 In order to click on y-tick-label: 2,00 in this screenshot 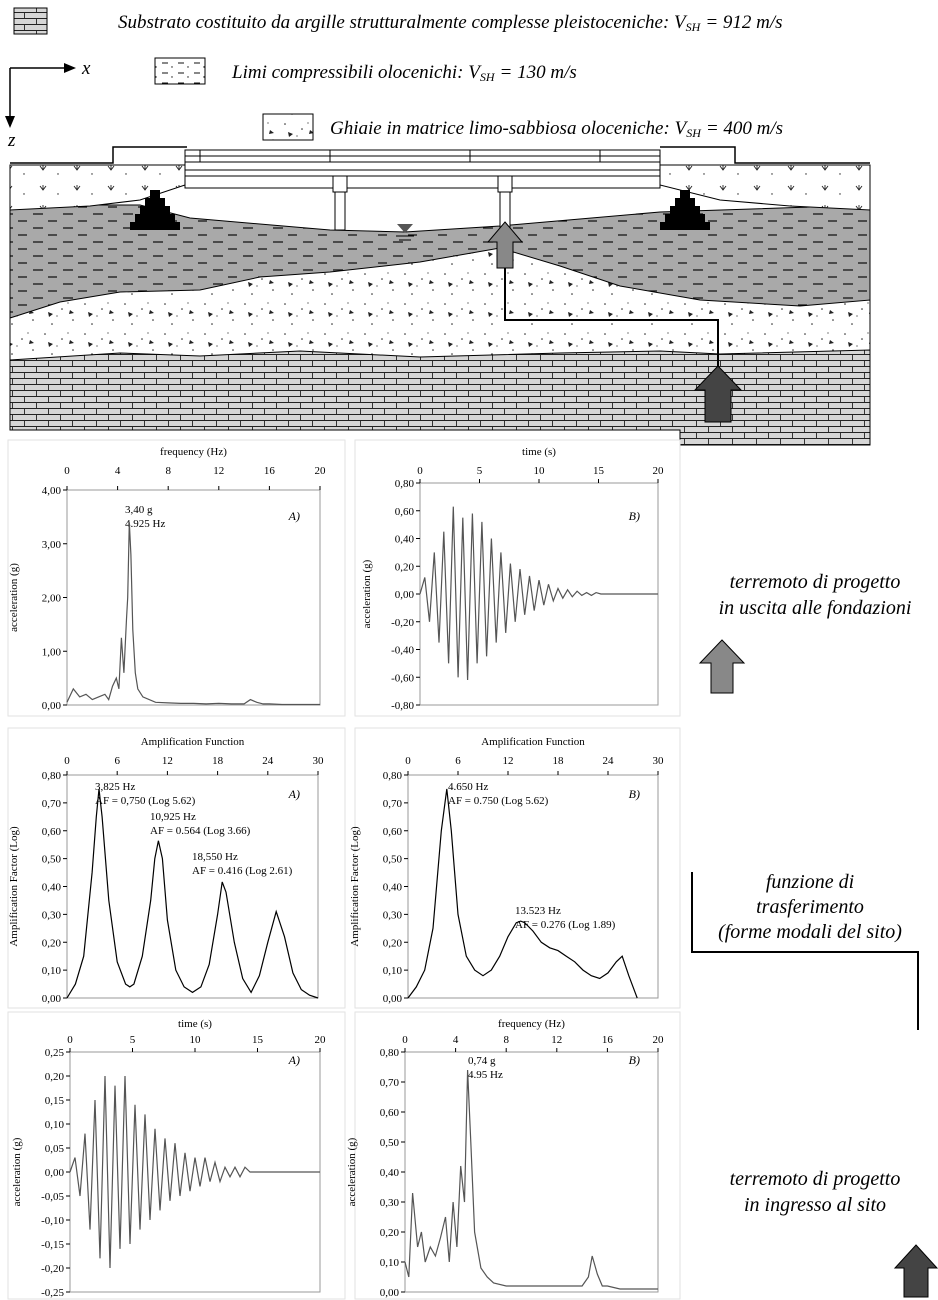, I will do `click(52, 599)`.